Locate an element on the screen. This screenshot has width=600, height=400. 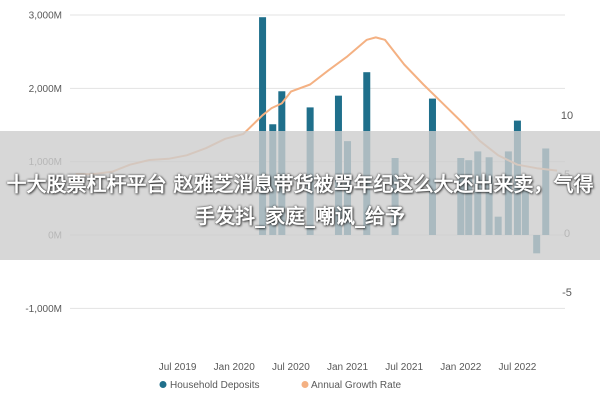
legend: Household Deposits Annual Growth Rate is located at coordinates (280, 385).